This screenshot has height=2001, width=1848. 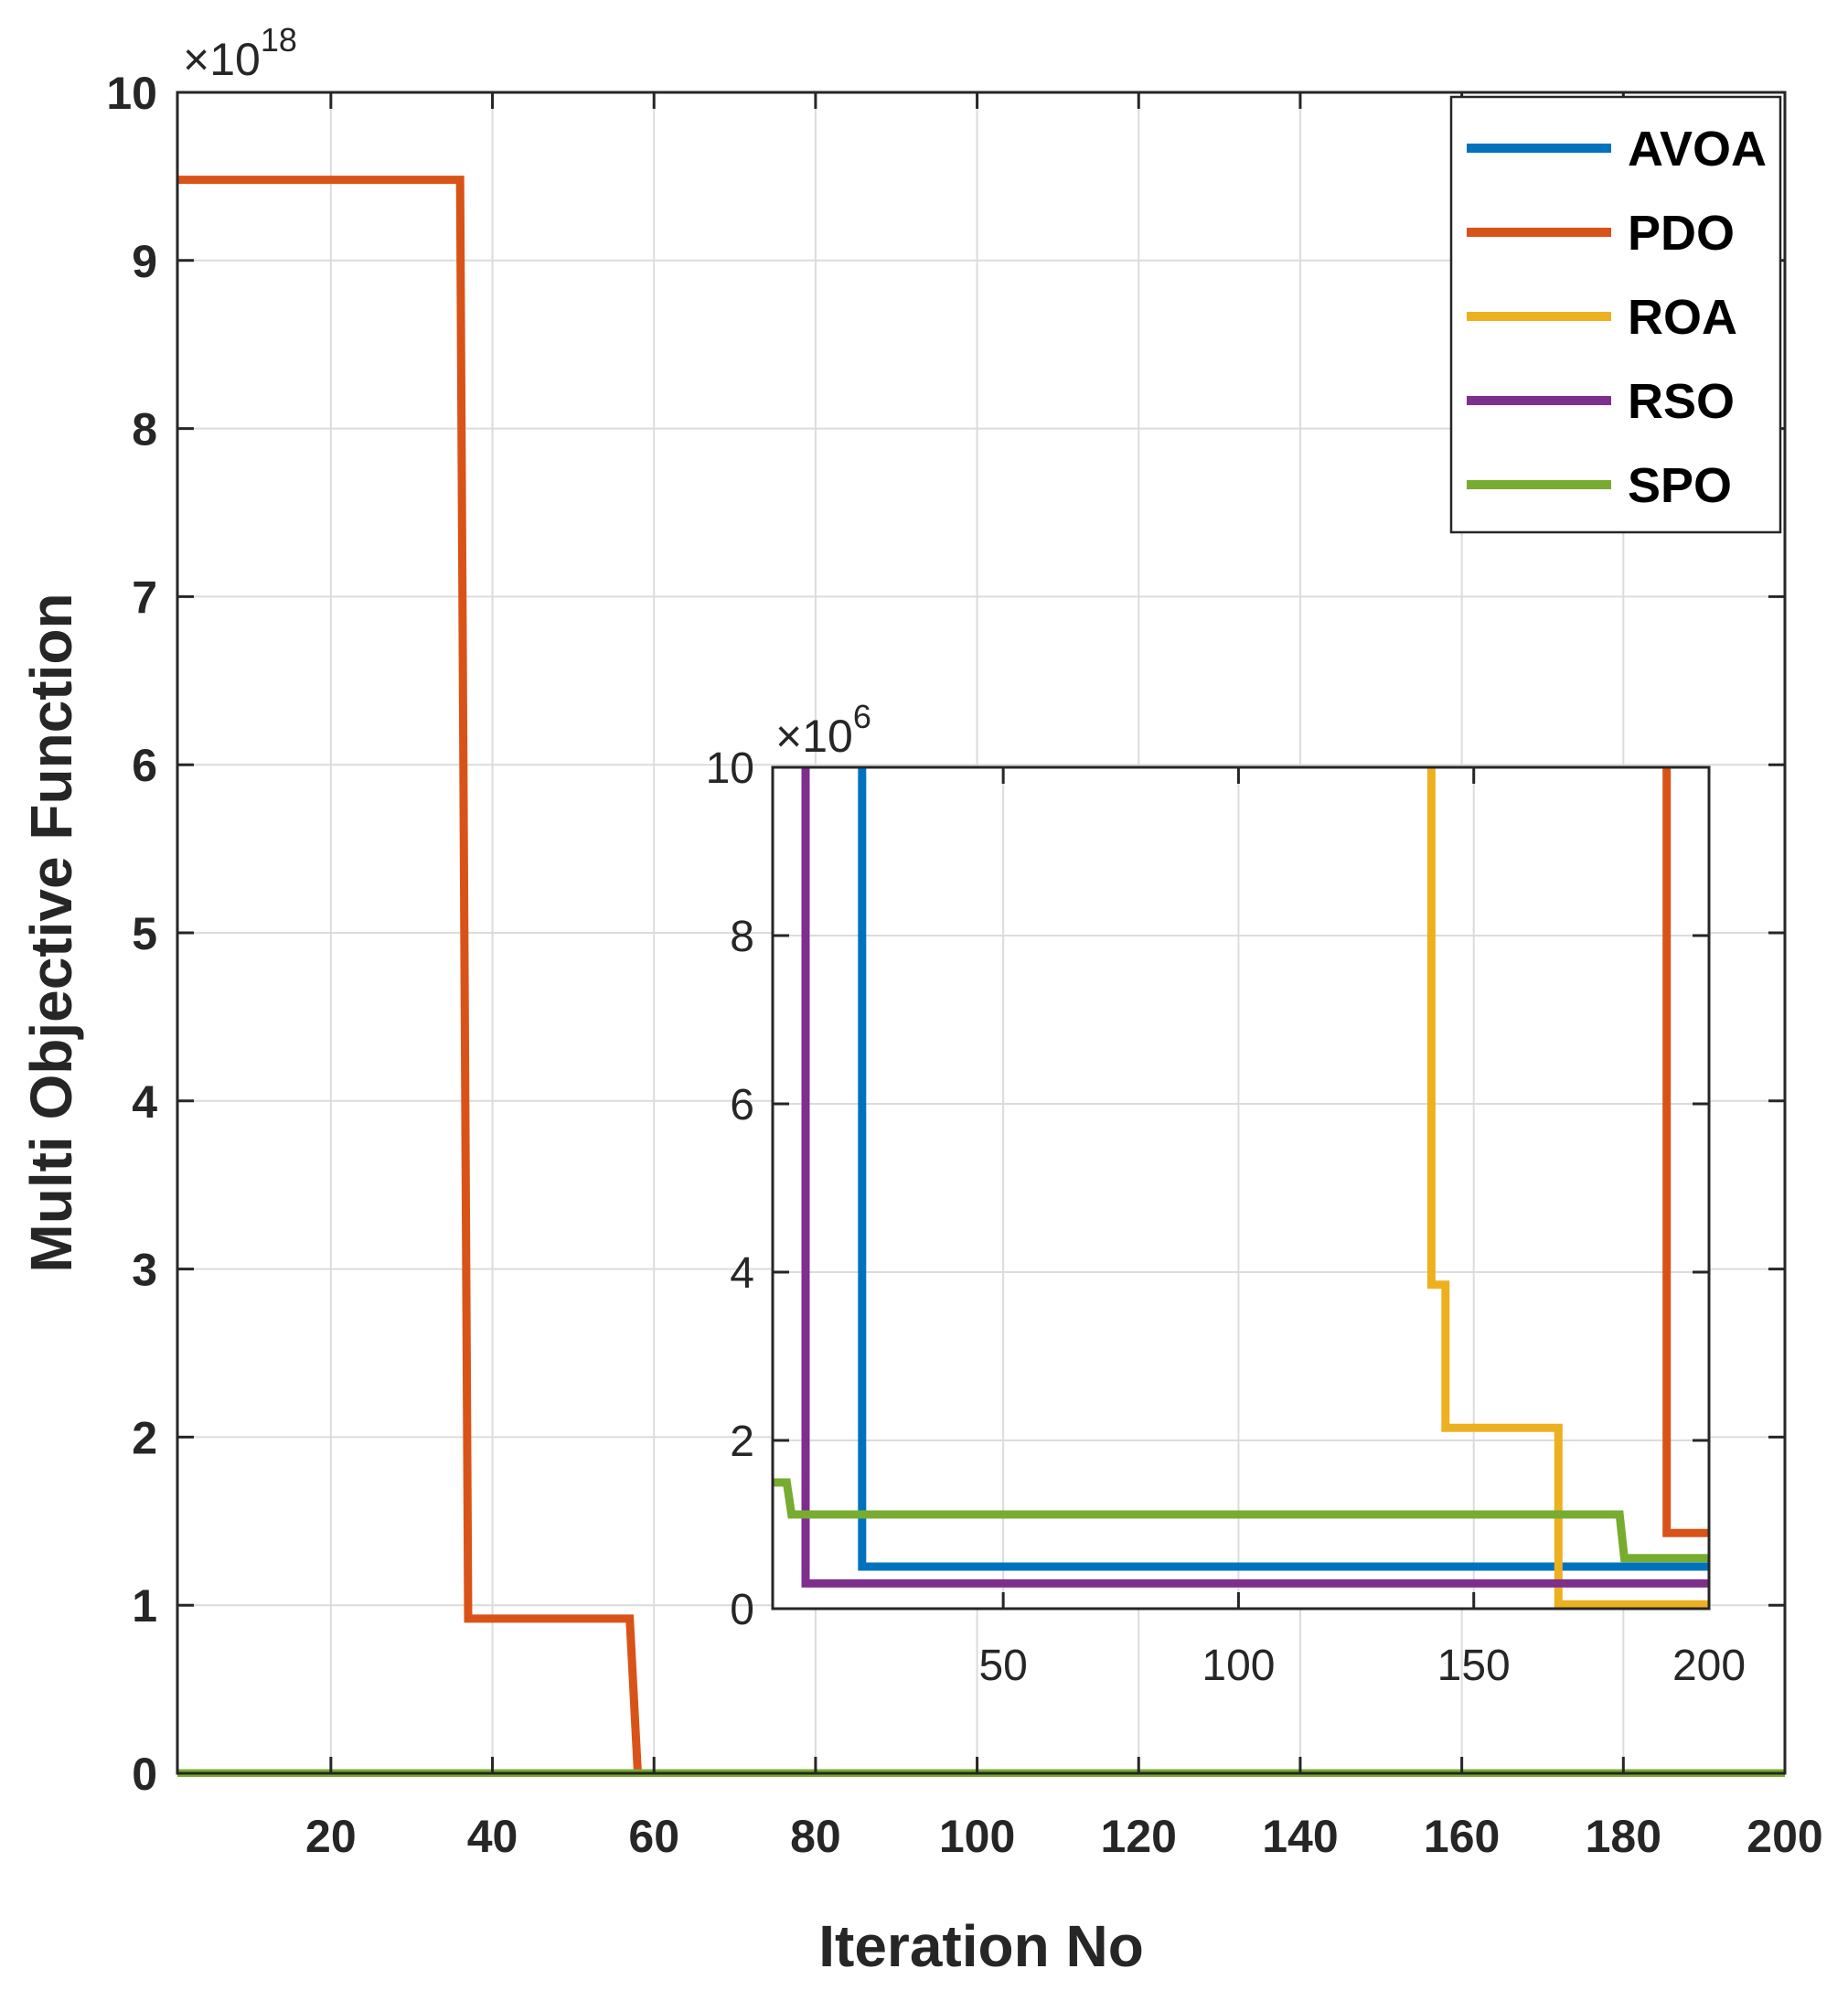 I want to click on main-y-tick-label: 3, so click(x=145, y=1271).